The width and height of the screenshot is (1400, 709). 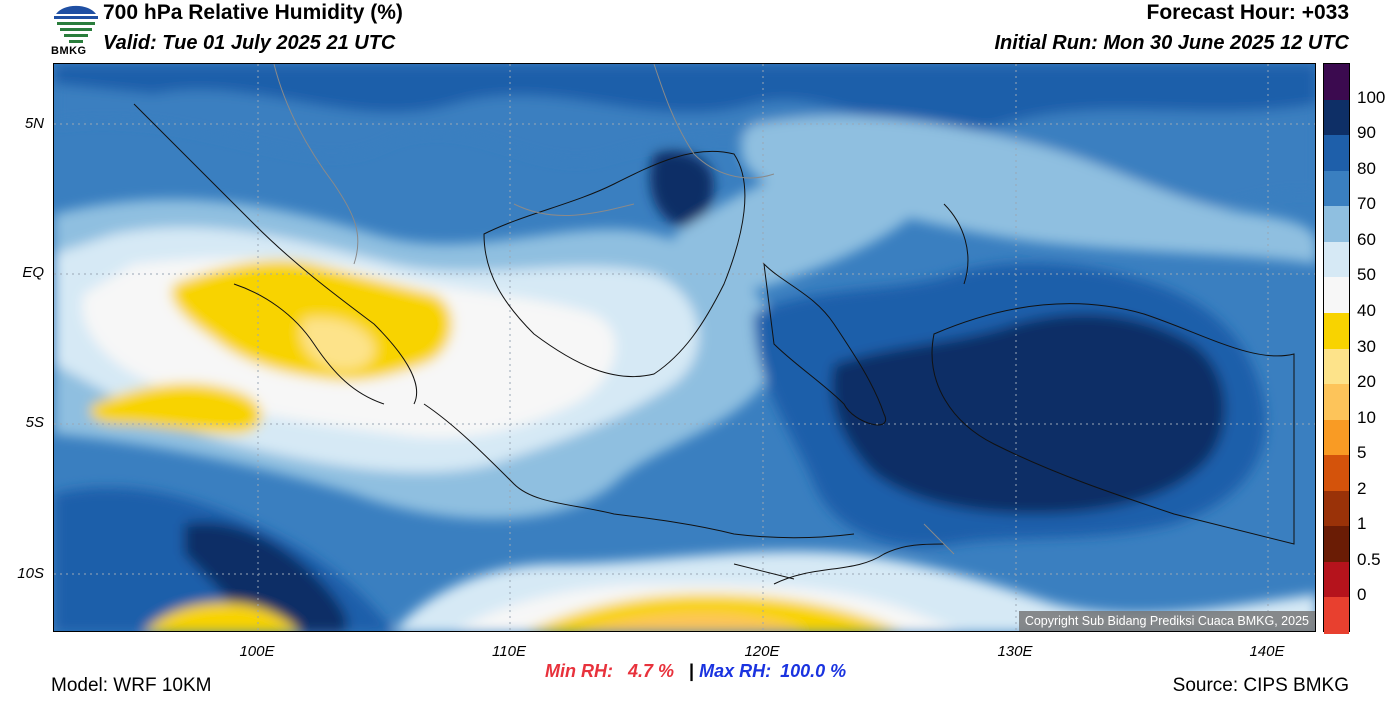 I want to click on colorbar-label: 50, so click(x=1366, y=275).